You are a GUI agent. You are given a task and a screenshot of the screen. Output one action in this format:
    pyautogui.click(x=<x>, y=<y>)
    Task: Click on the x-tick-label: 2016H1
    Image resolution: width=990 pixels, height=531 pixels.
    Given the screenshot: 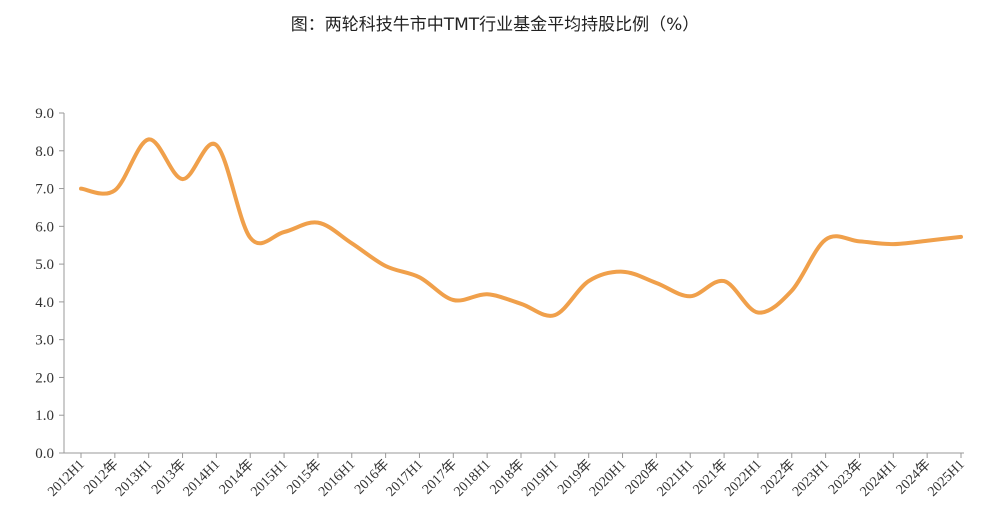 What is the action you would take?
    pyautogui.click(x=337, y=478)
    